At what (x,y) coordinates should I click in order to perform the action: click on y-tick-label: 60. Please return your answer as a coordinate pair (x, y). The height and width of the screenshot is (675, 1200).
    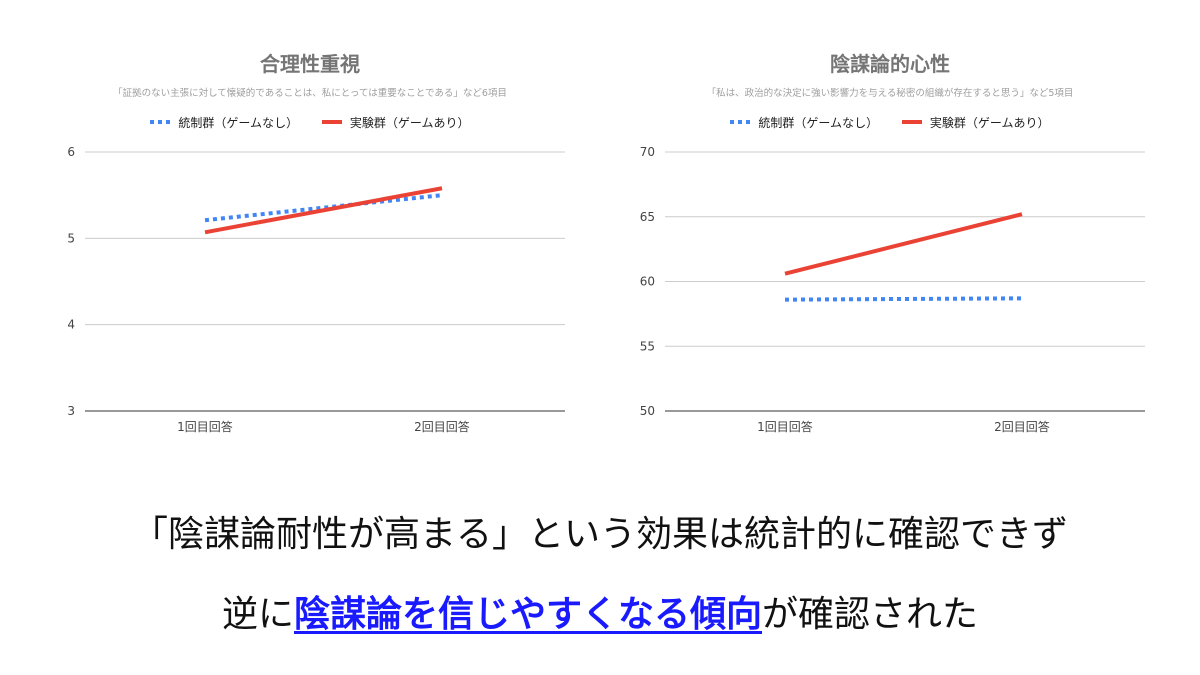
    Looking at the image, I should click on (647, 282).